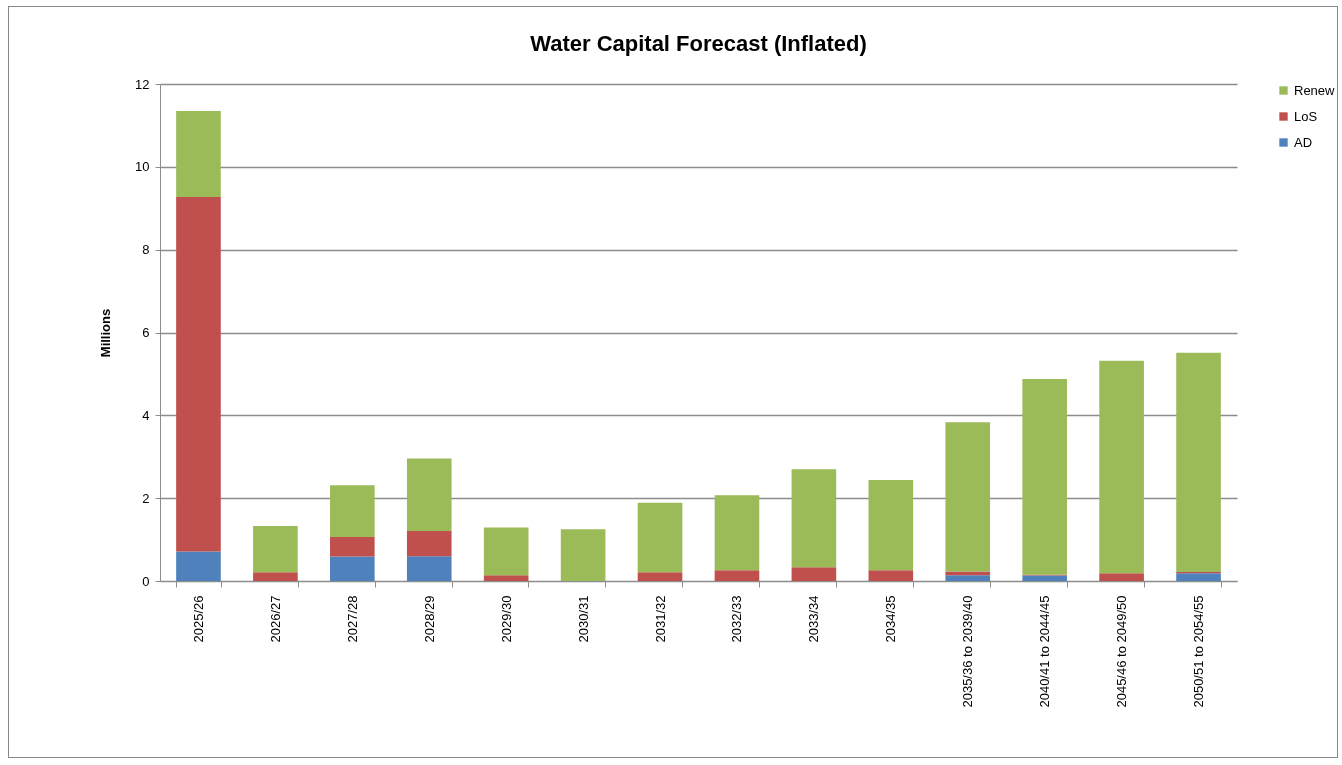  Describe the element at coordinates (275, 619) in the screenshot. I see `x-tick-label: 2026/27` at that location.